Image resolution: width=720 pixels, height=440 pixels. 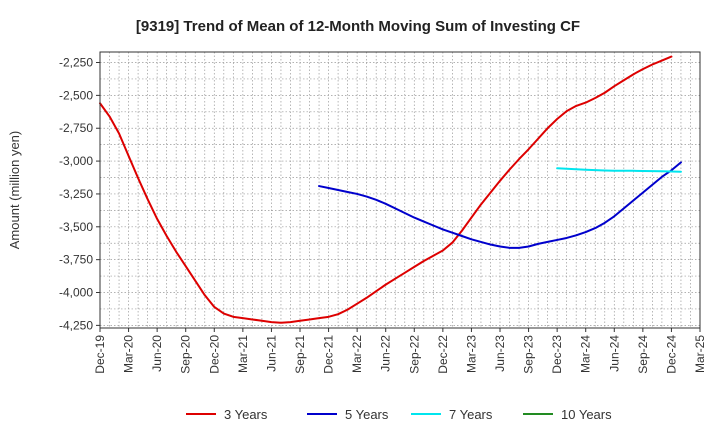 I want to click on x-tick-label: Dec-22, so click(x=443, y=354).